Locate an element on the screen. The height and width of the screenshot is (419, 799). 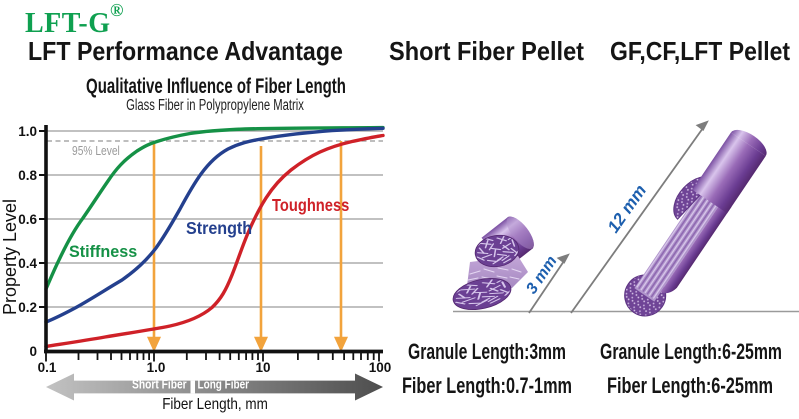
svg-text: 0.6 is located at coordinates (27, 219).